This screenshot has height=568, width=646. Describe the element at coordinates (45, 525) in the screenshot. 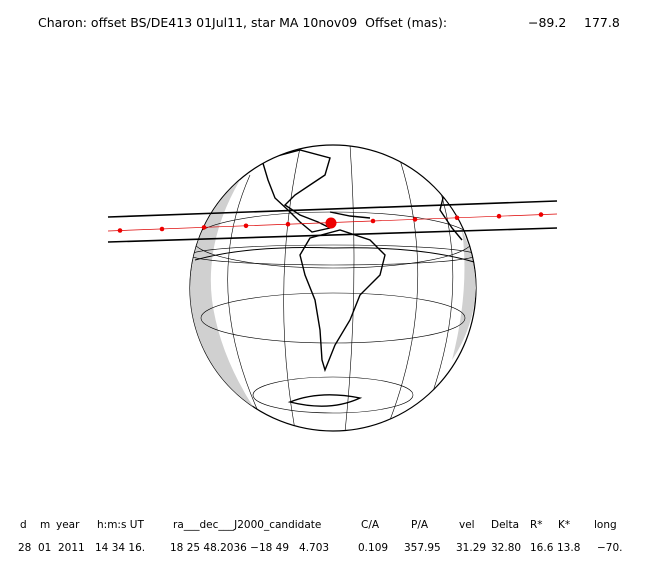

I see `column-header: m` at that location.